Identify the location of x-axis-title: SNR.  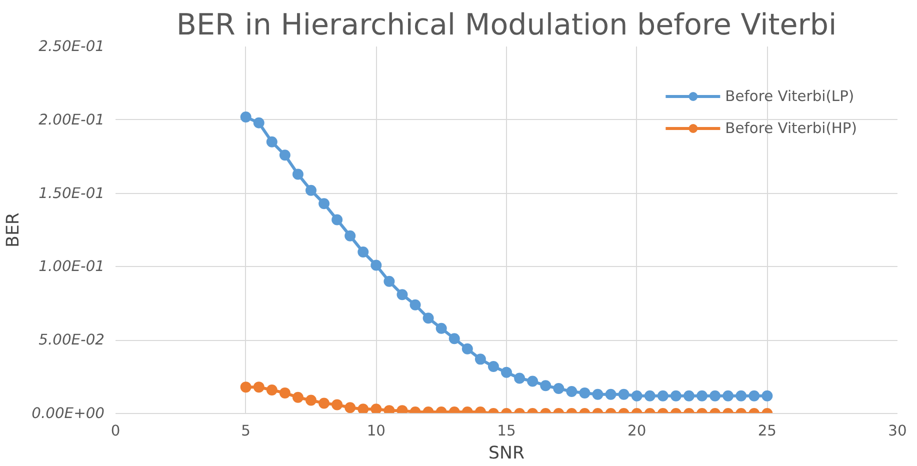
(506, 454).